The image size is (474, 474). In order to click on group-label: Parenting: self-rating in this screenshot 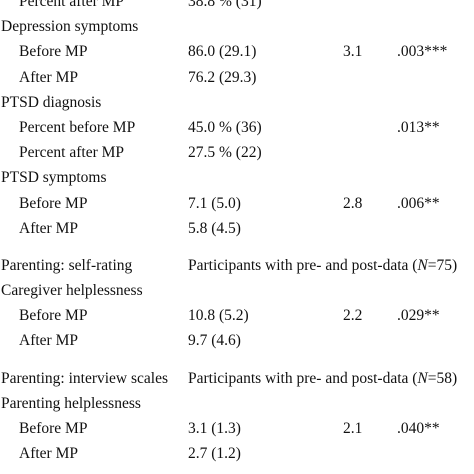, I will do `click(67, 265)`.